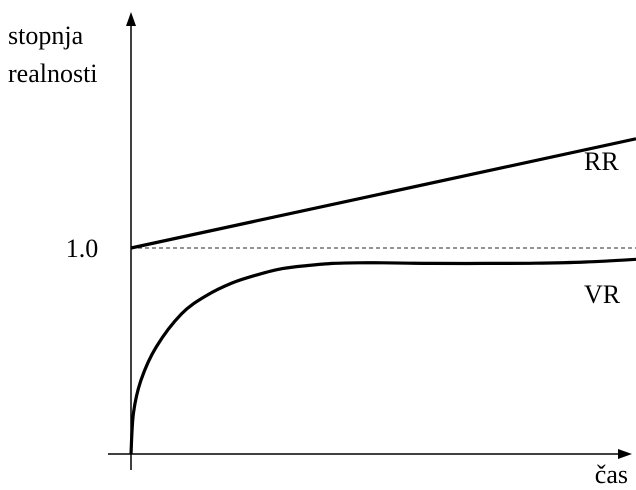 The width and height of the screenshot is (636, 490). Describe the element at coordinates (625, 454) in the screenshot. I see `x-axis-arrow-icon` at that location.